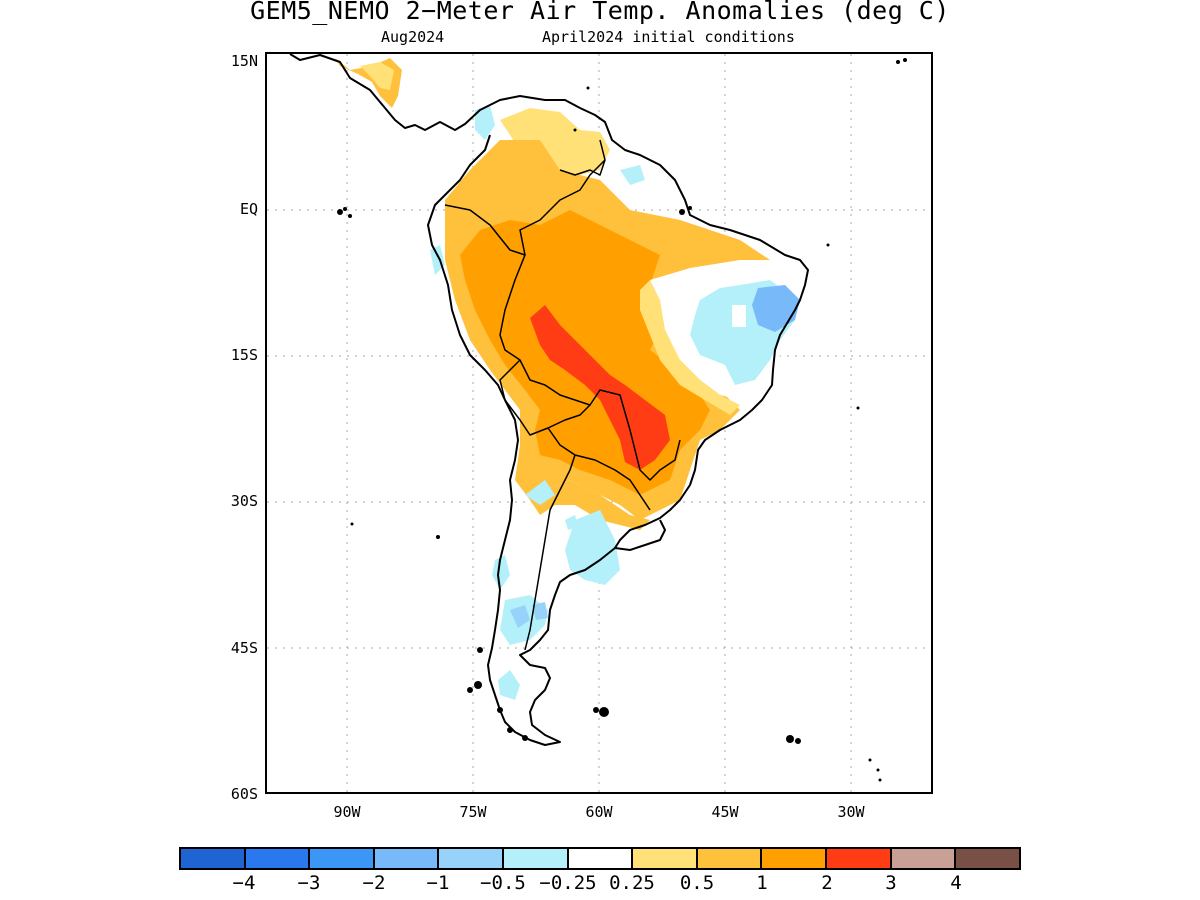 The width and height of the screenshot is (1200, 900). I want to click on legend-label: −0.5, so click(503, 883).